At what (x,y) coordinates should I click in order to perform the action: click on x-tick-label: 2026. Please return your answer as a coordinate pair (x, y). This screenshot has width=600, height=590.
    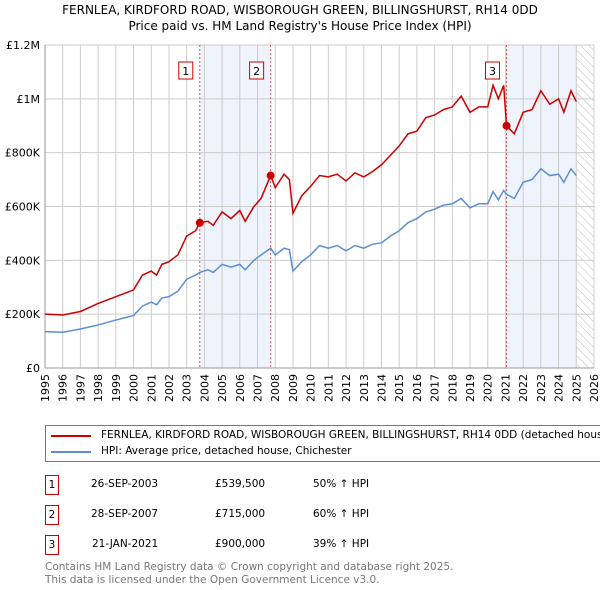
    Looking at the image, I should click on (594, 388).